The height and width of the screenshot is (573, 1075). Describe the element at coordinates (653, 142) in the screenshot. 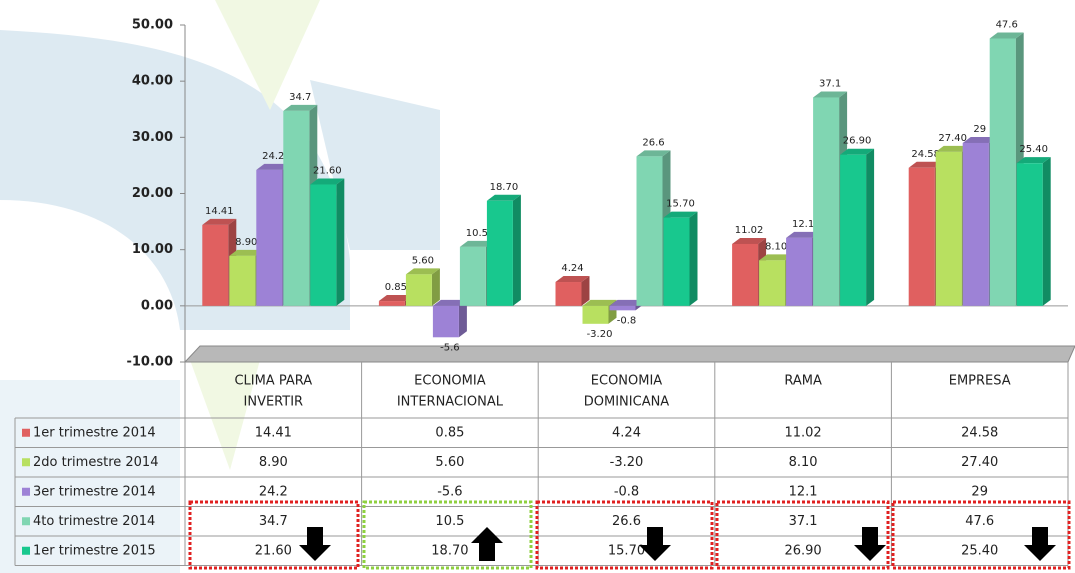

I see `value-label: 26.6` at that location.